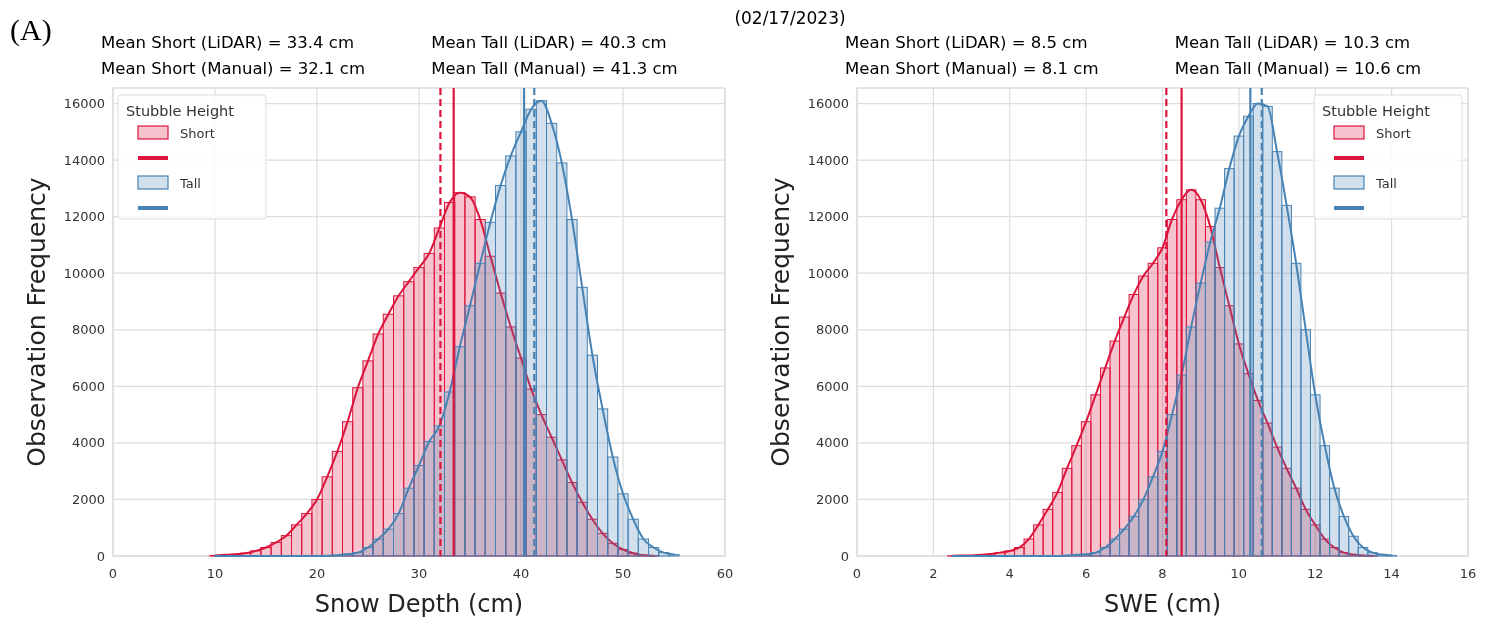  I want to click on x-tick-label: 16, so click(1468, 573).